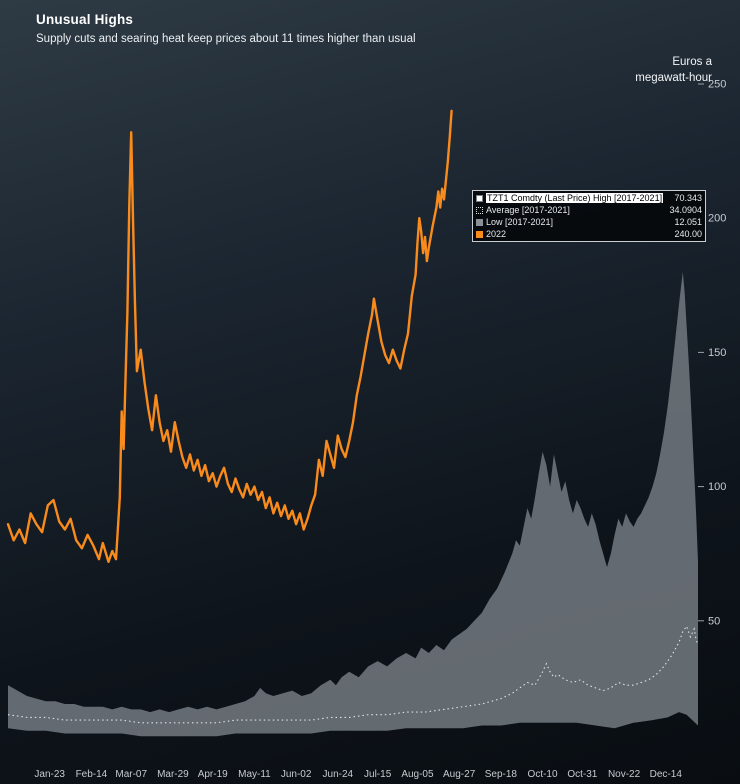  Describe the element at coordinates (92, 774) in the screenshot. I see `x-tick-label: Feb-14` at that location.